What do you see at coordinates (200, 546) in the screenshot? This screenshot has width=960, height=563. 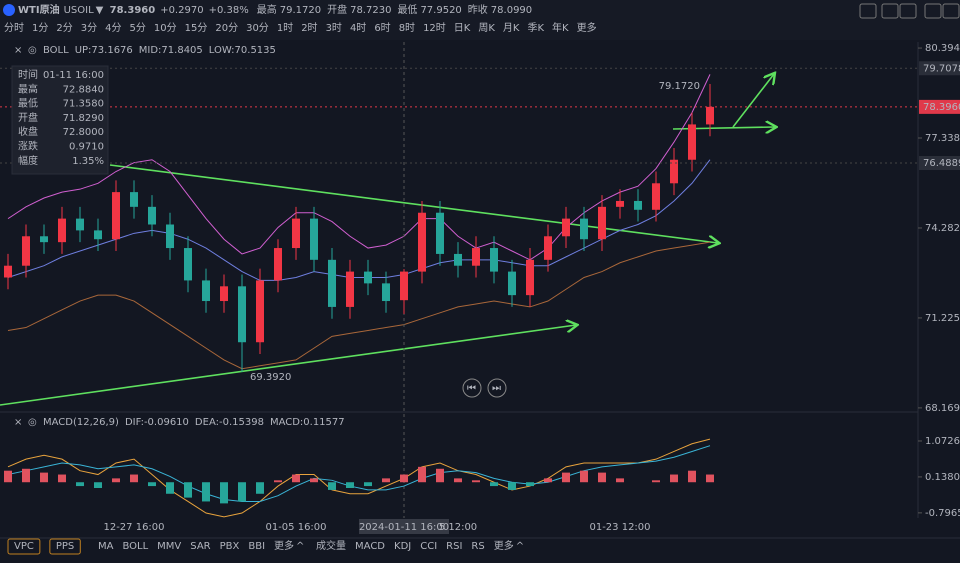 I see `indicator: SAR` at bounding box center [200, 546].